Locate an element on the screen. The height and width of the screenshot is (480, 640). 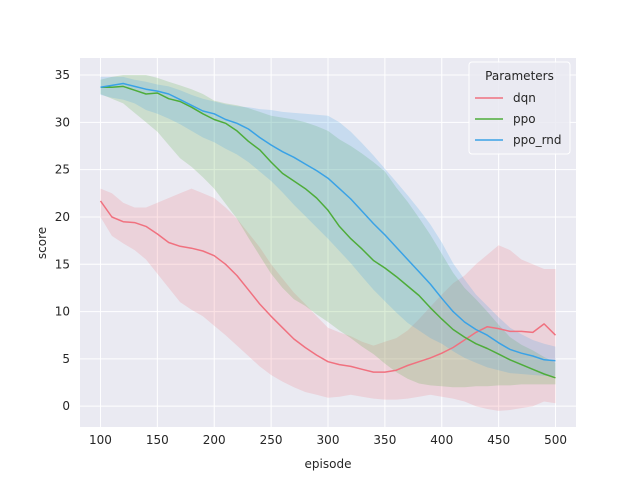
y-tick-label: 0 is located at coordinates (66, 406).